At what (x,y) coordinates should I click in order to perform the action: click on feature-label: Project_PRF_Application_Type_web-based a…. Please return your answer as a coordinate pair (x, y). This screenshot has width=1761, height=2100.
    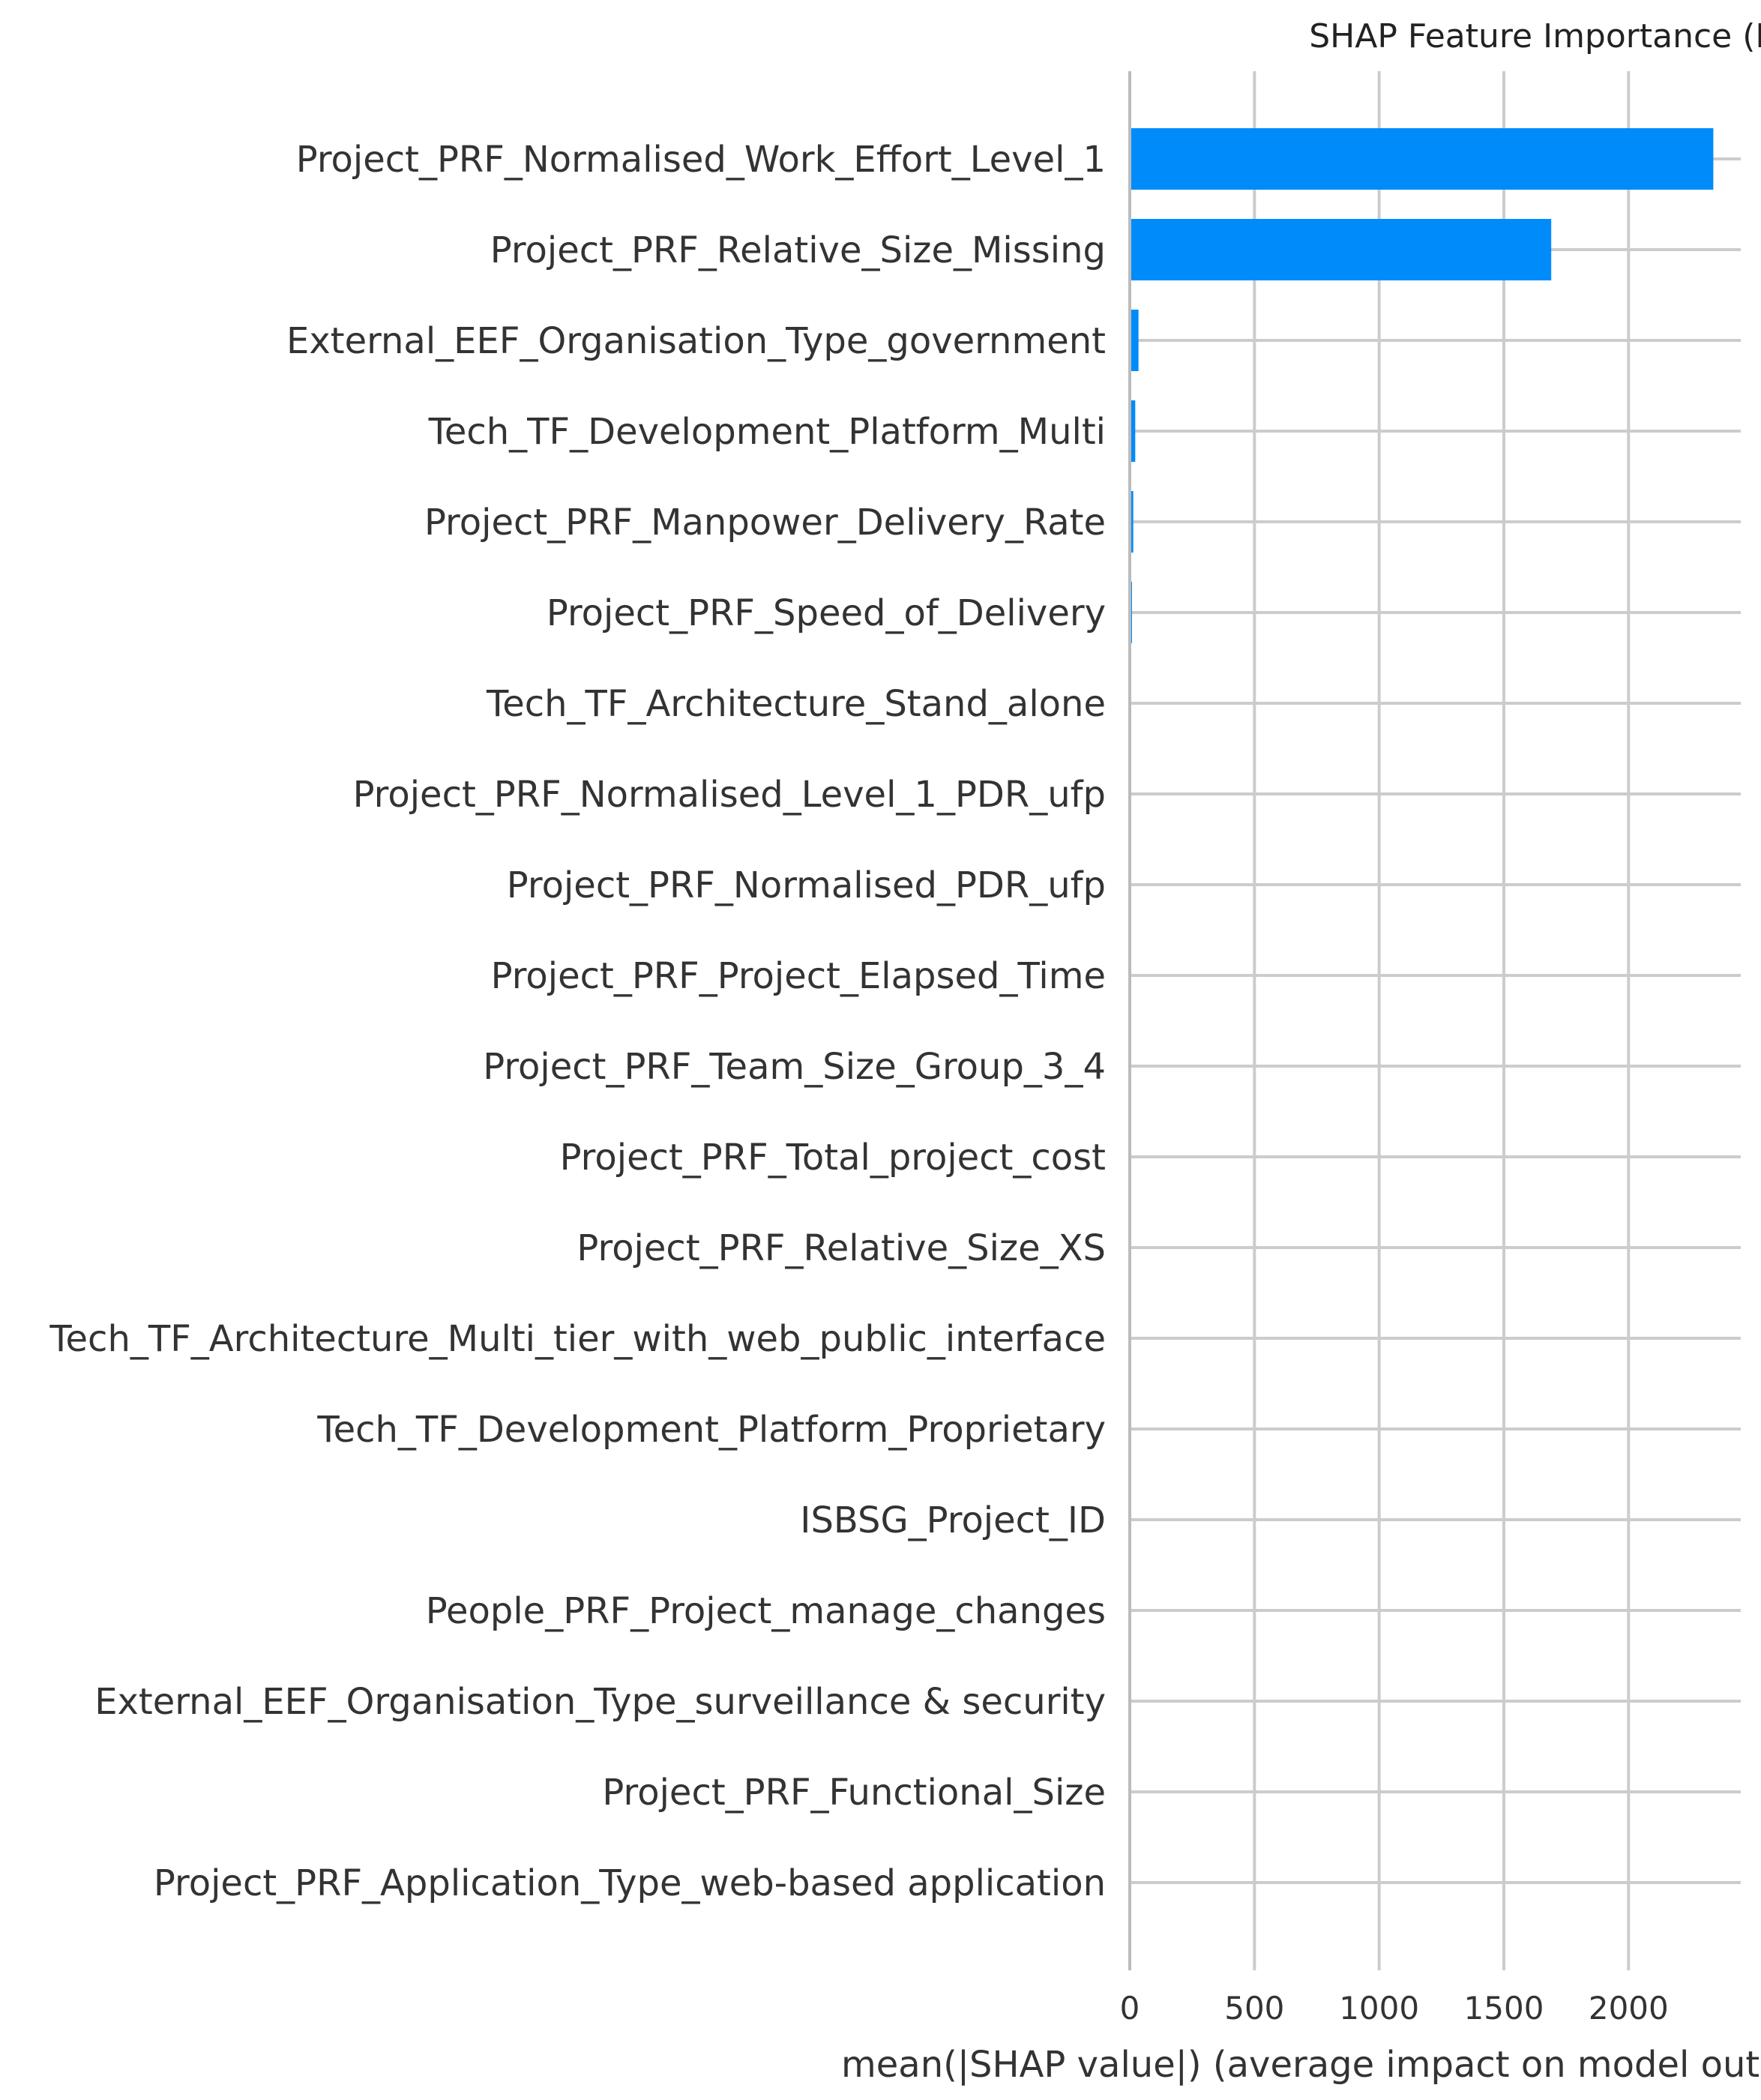
    Looking at the image, I should click on (630, 1883).